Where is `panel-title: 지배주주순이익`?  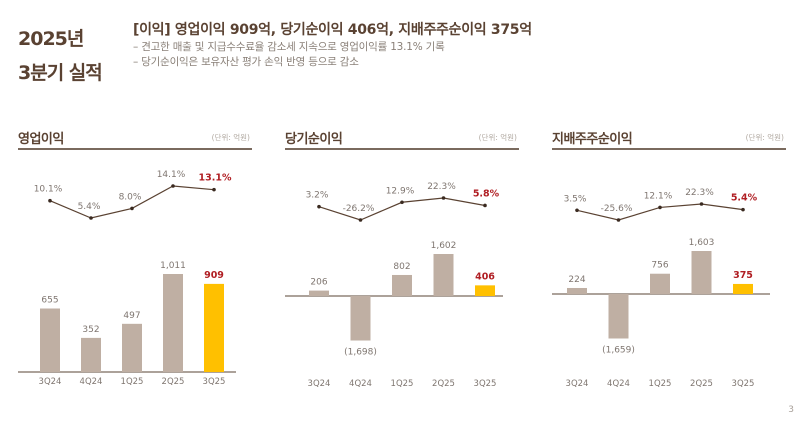 panel-title: 지배주주순이익 is located at coordinates (592, 139).